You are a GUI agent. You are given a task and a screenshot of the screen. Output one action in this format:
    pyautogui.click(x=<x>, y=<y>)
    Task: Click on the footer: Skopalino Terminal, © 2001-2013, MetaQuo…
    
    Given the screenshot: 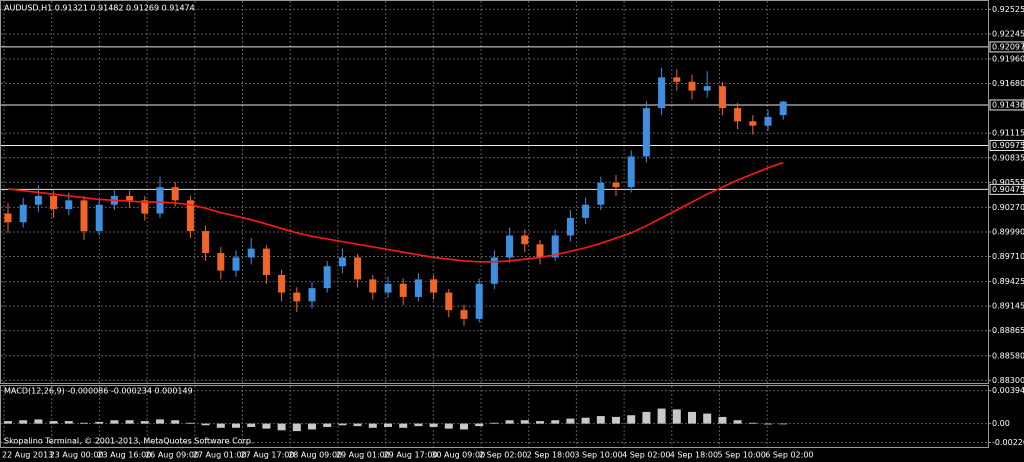 What is the action you would take?
    pyautogui.click(x=128, y=441)
    